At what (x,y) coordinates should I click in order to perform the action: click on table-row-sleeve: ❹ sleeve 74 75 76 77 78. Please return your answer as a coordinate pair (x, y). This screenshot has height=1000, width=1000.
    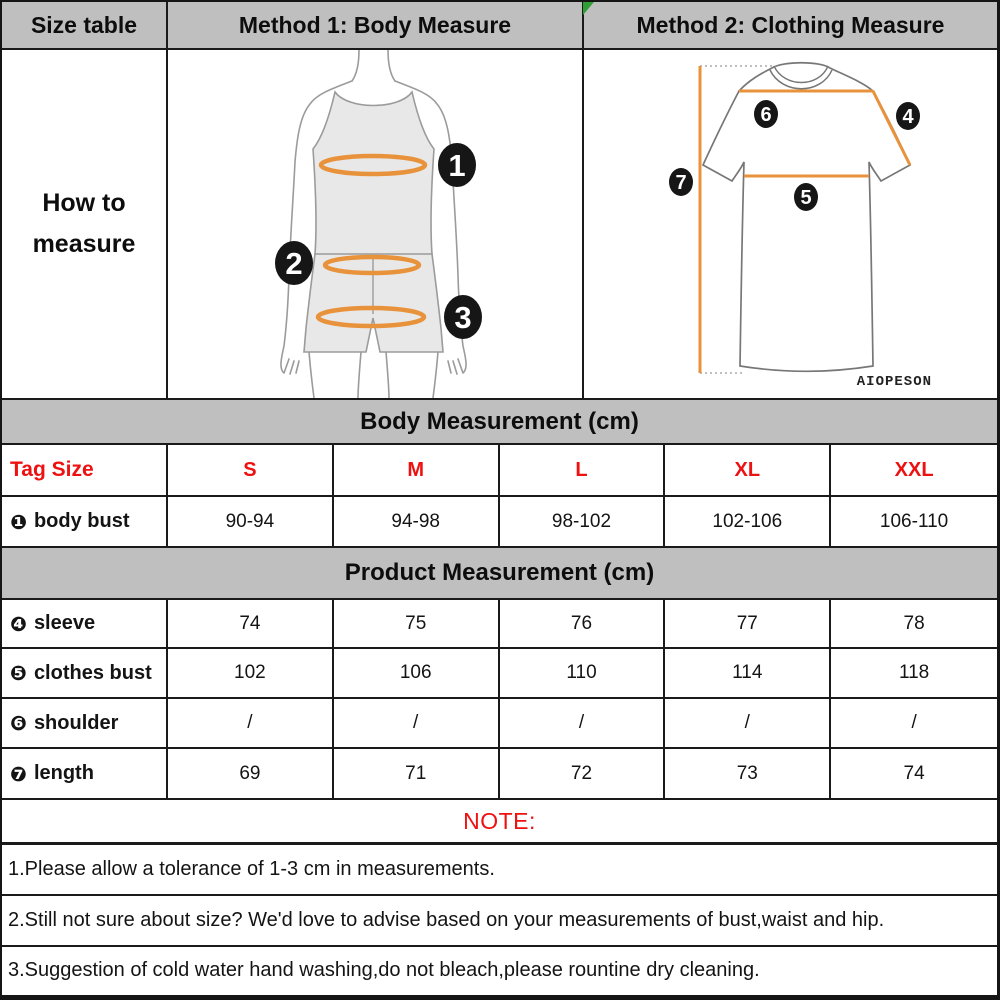
    Looking at the image, I should click on (499, 624).